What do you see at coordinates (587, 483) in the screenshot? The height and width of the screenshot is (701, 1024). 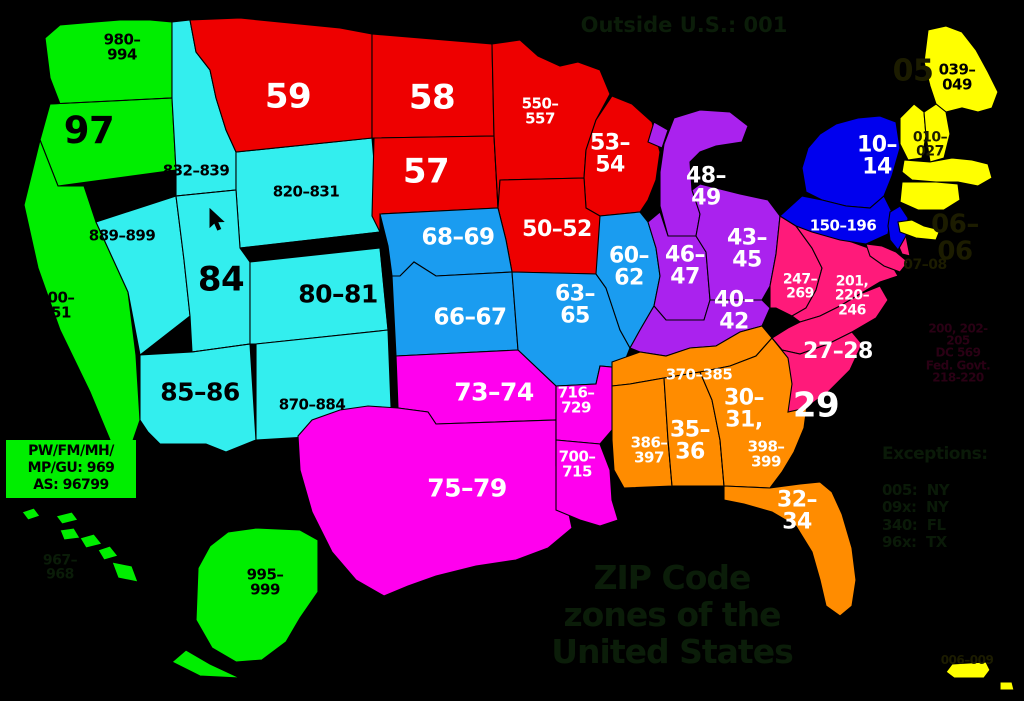 I see `state-louisiana` at bounding box center [587, 483].